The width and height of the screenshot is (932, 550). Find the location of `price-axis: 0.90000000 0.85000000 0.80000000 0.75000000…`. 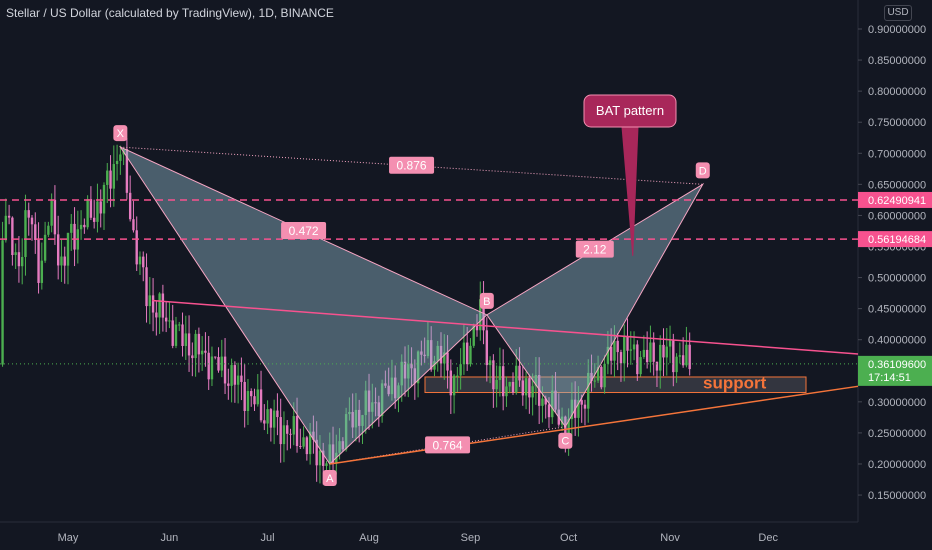

price-axis: 0.90000000 0.85000000 0.80000000 0.75000000… is located at coordinates (895, 263).